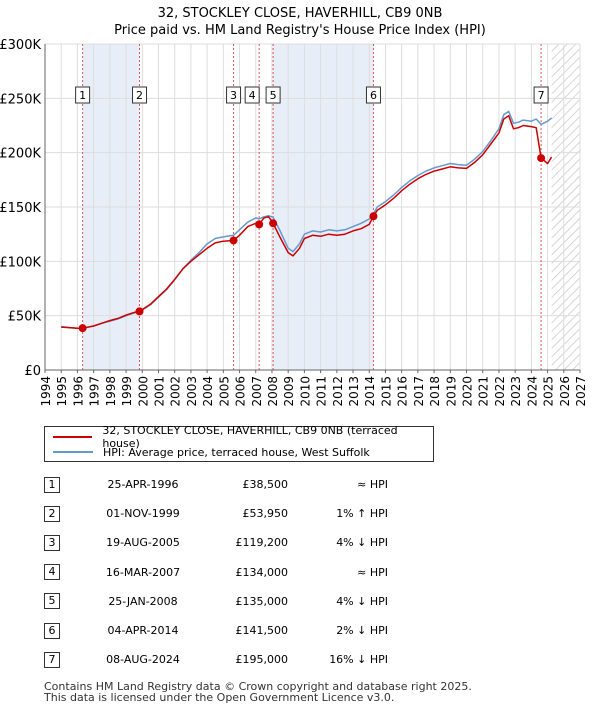 The image size is (600, 710). Describe the element at coordinates (265, 514) in the screenshot. I see `sale-price: £53,950` at that location.